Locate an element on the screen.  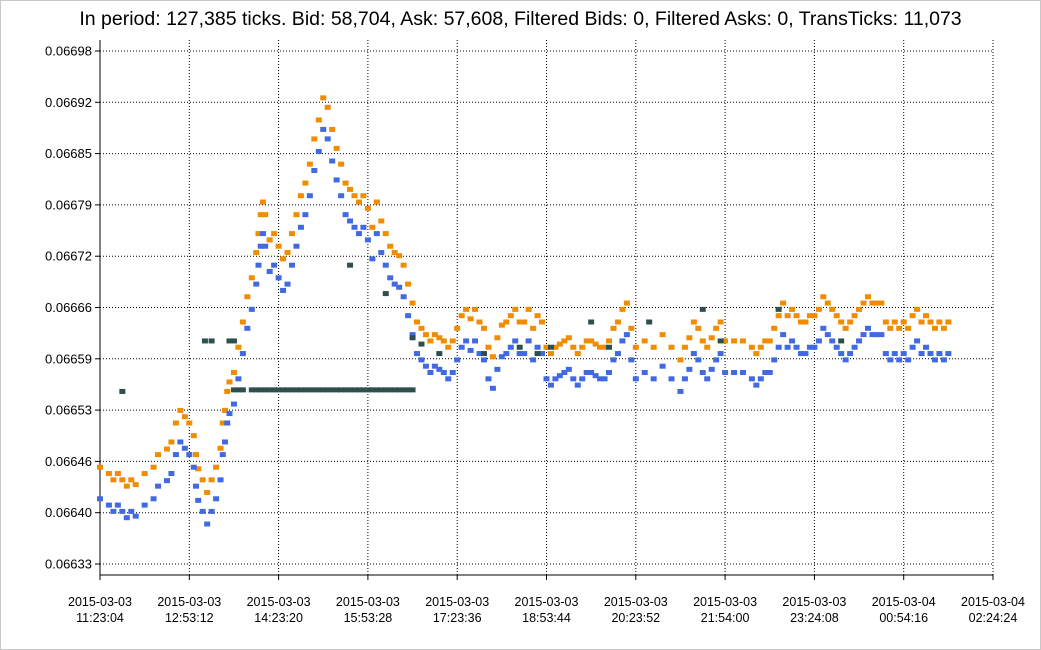
x-tick-time: 15:53:28 is located at coordinates (368, 618).